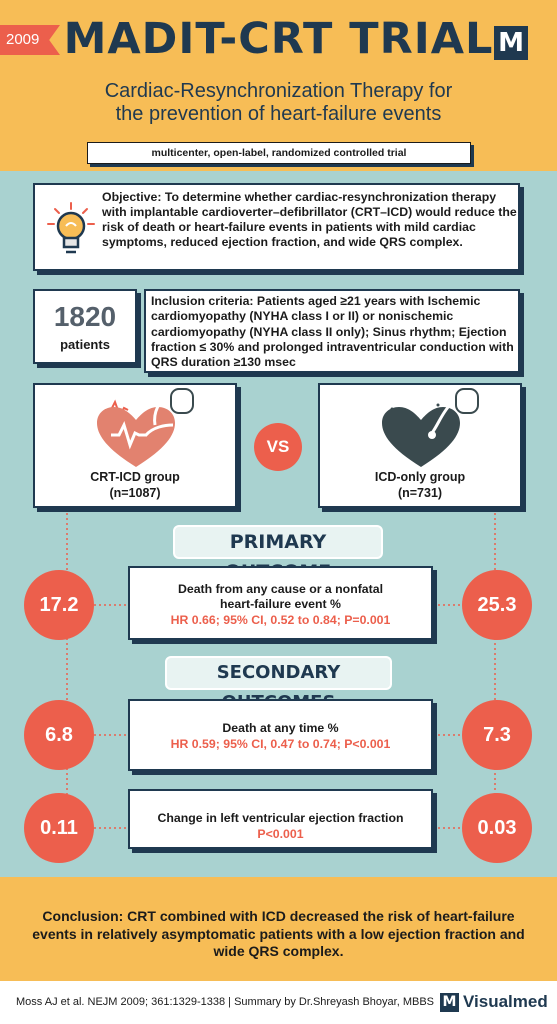 The image size is (557, 1024). Describe the element at coordinates (280, 620) in the screenshot. I see `primary-outcome-stats: HR 0.66; 95% CI, 0.52 to 0.84; P=0.001` at that location.